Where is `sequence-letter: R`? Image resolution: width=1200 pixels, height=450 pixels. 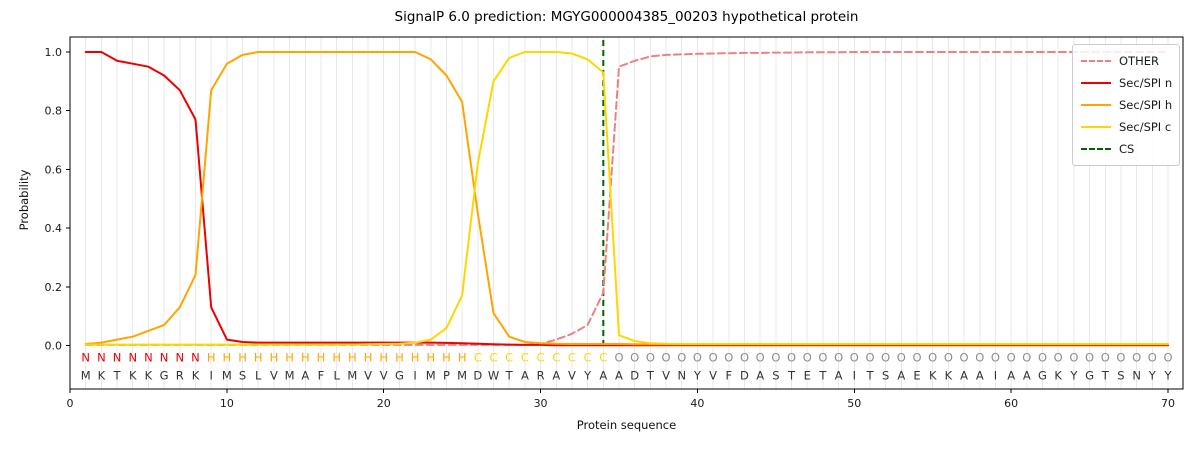 sequence-letter: R is located at coordinates (541, 376).